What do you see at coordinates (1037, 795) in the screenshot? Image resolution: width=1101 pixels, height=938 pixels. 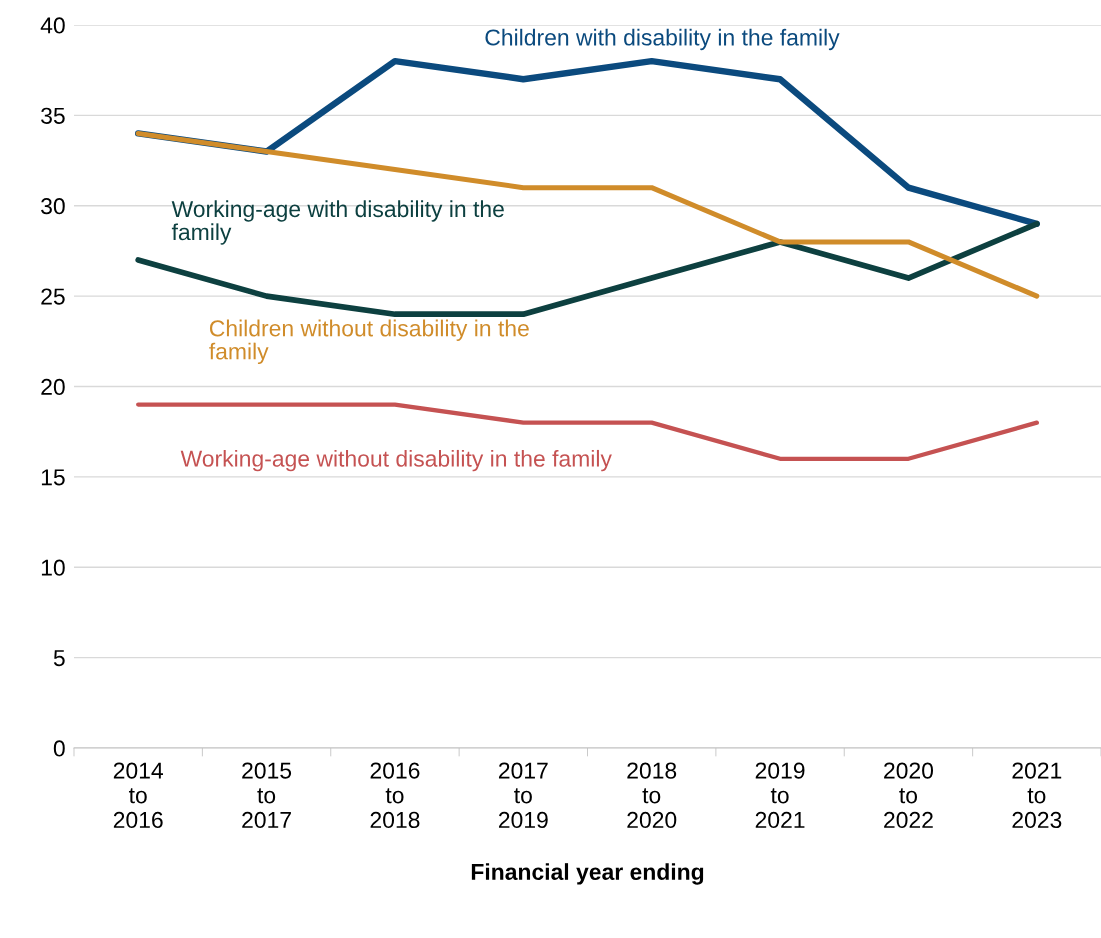 I see `x-tick-label: 2021 to 2023` at bounding box center [1037, 795].